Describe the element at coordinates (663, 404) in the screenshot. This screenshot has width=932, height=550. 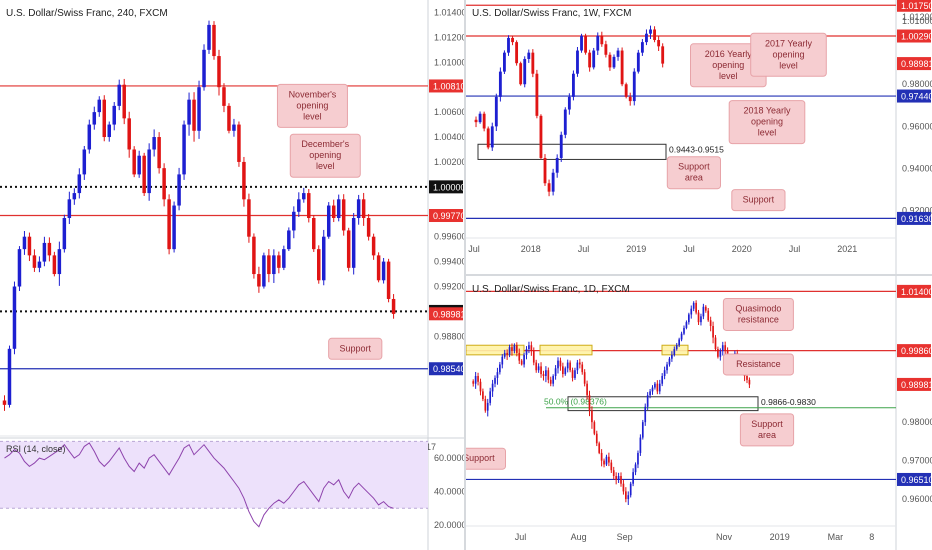
I see `support-zone-box` at that location.